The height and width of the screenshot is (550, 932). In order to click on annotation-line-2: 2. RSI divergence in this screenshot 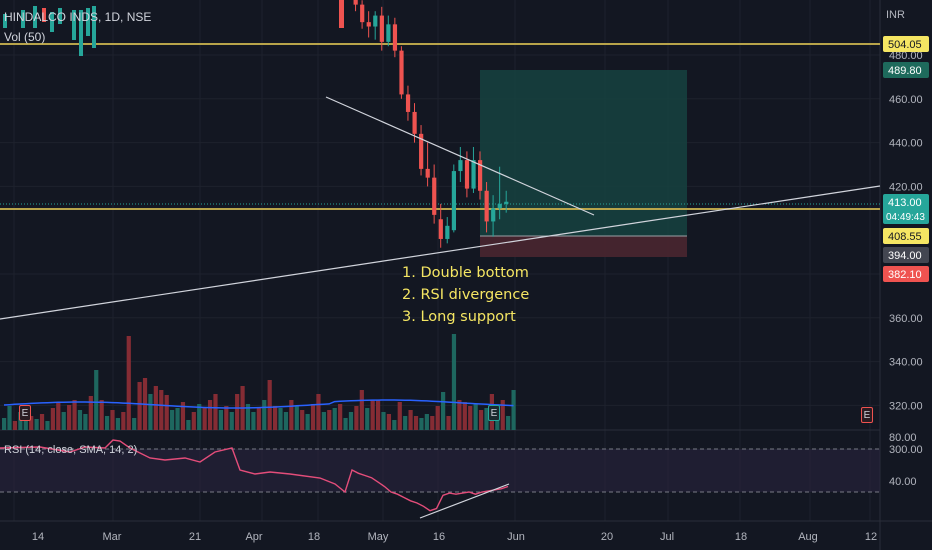, I will do `click(466, 295)`.